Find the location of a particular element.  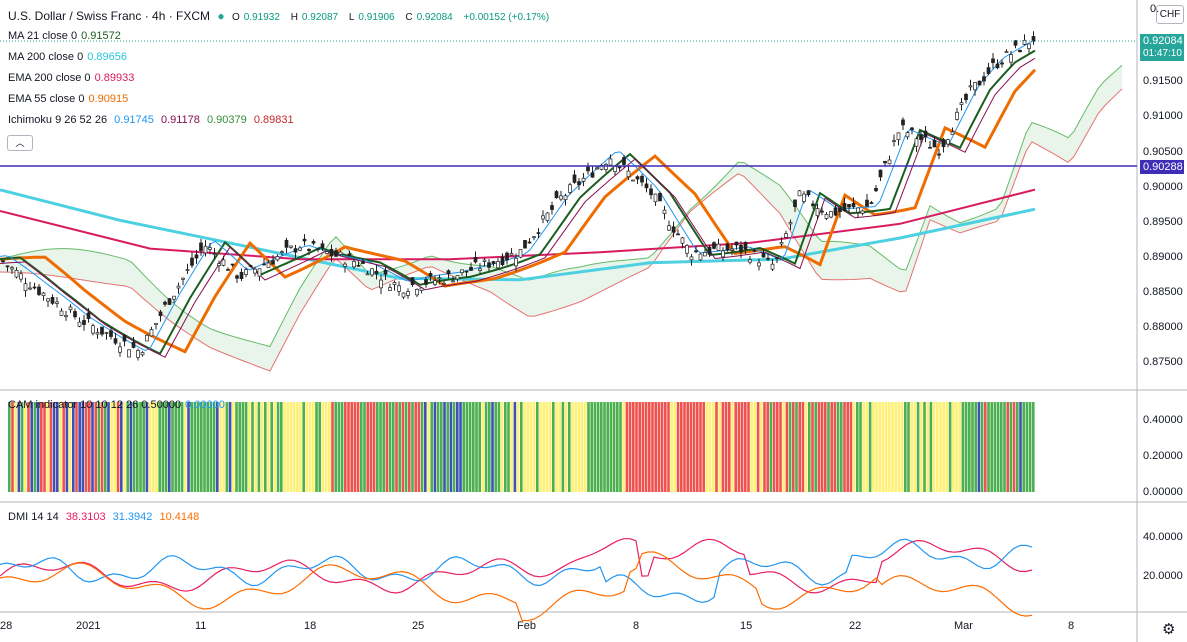

indicator-legend-ma21: MA 21 close 0 0.91572 is located at coordinates (64, 36).